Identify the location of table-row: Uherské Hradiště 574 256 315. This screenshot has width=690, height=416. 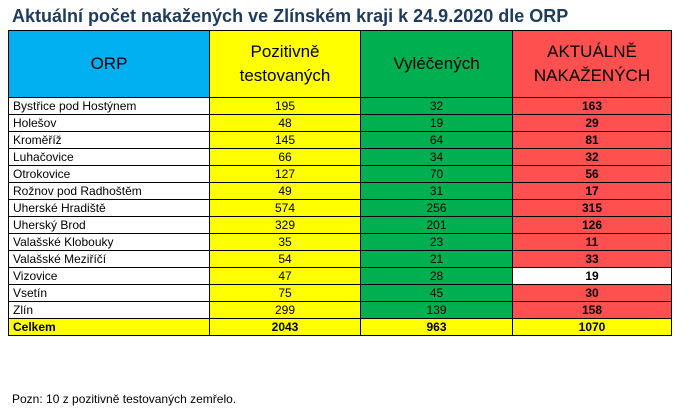
(340, 208).